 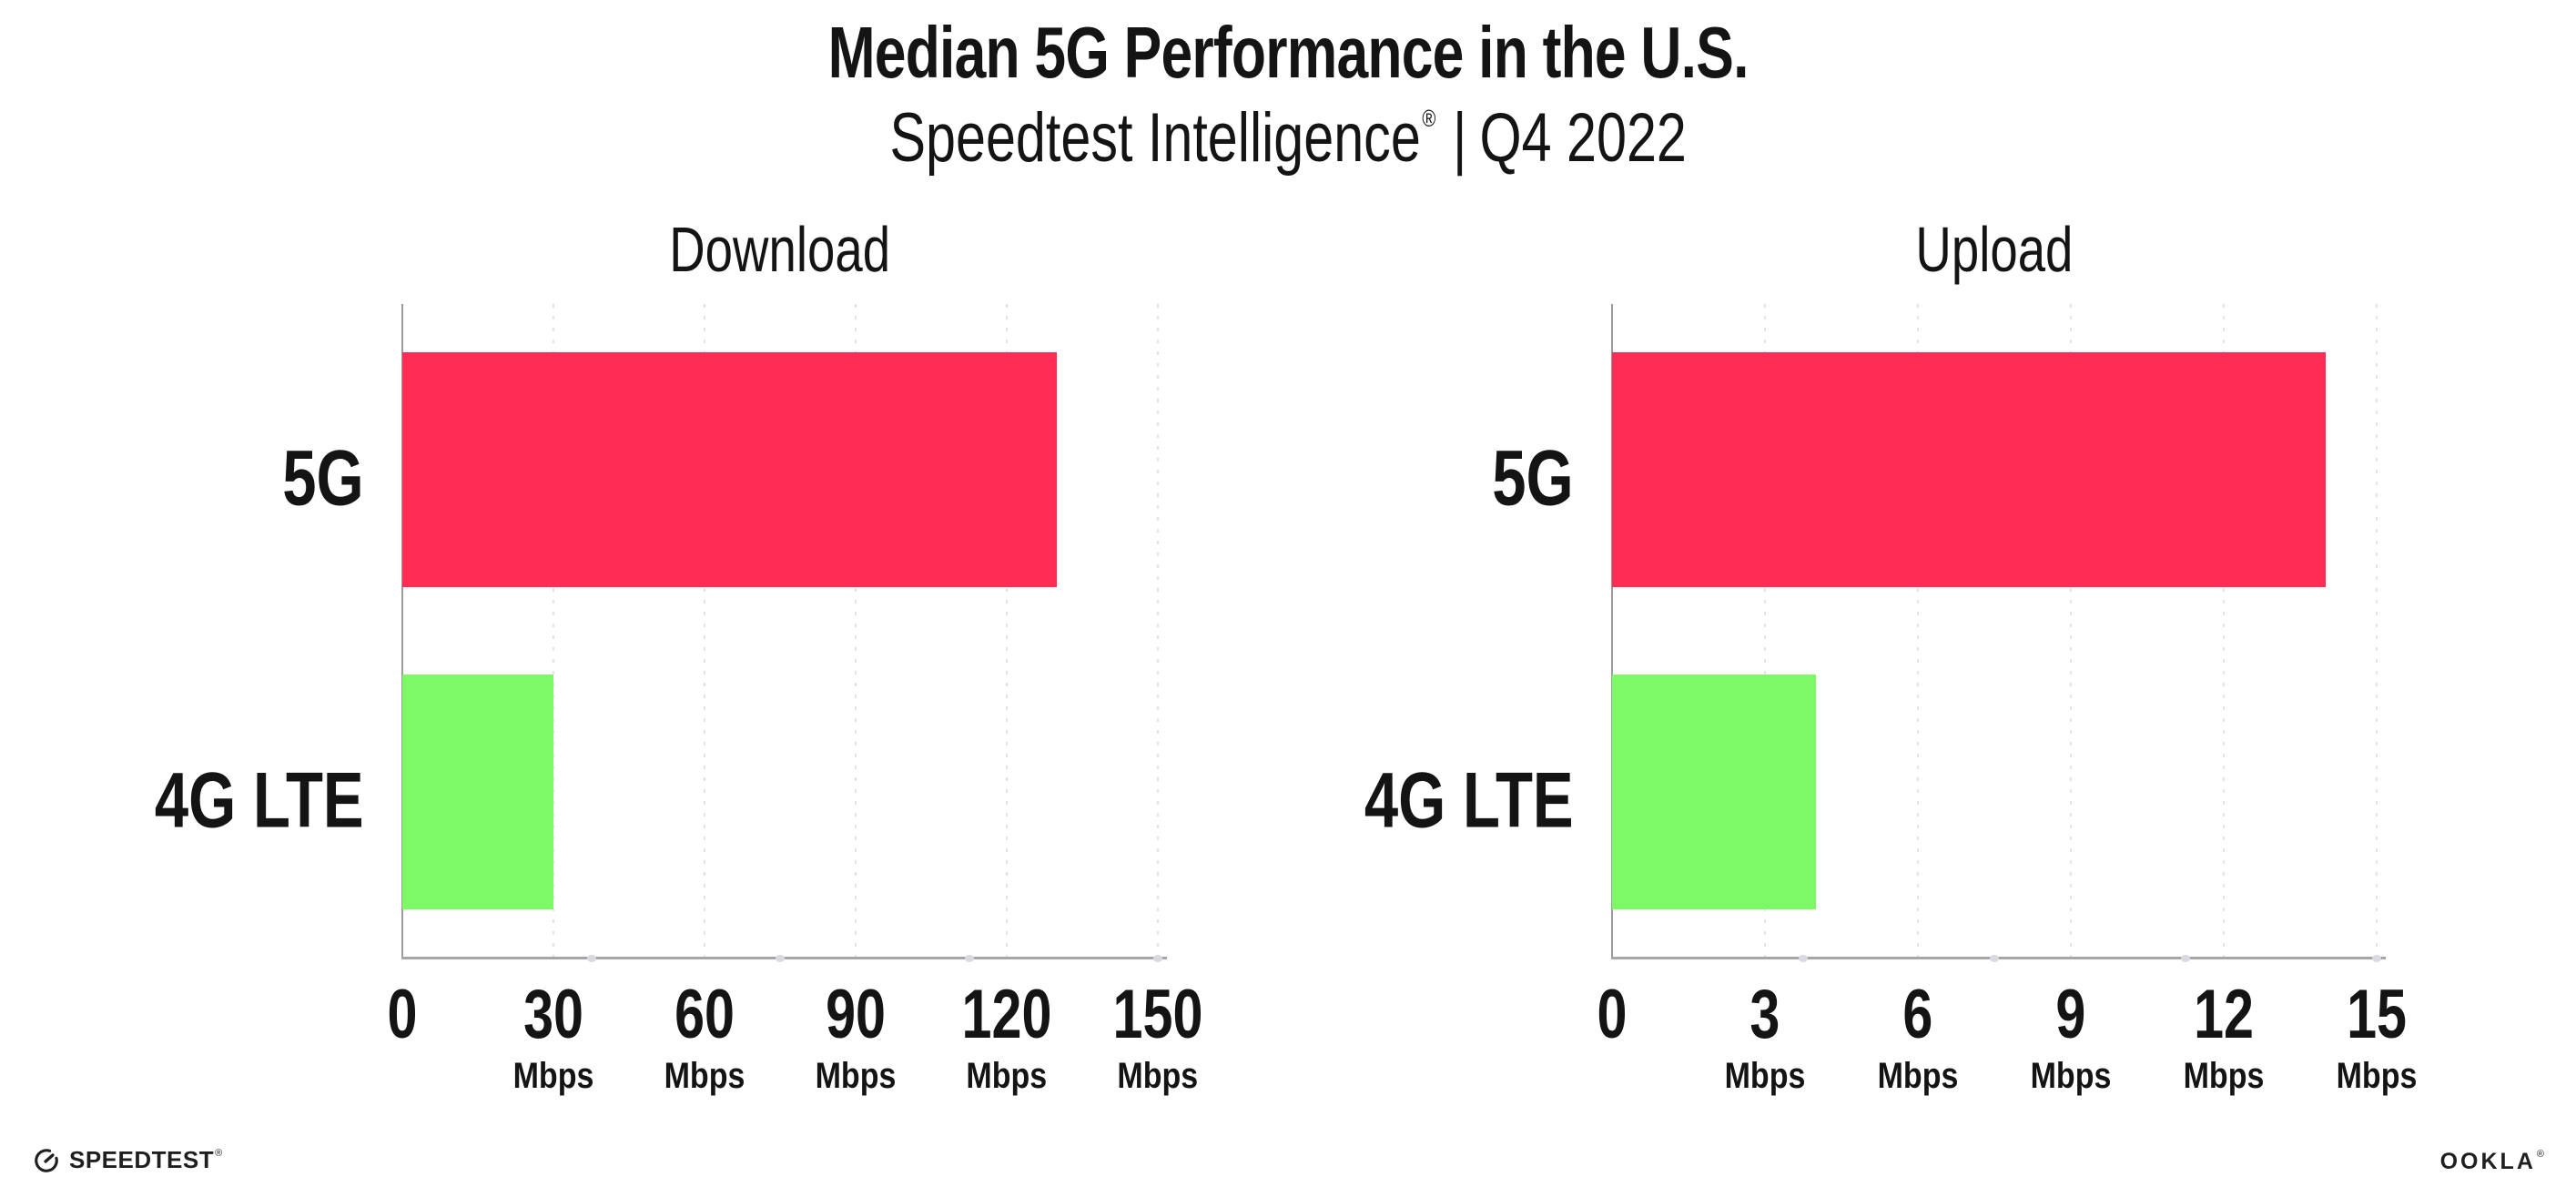 I want to click on download-y-axis-line, so click(x=402, y=631).